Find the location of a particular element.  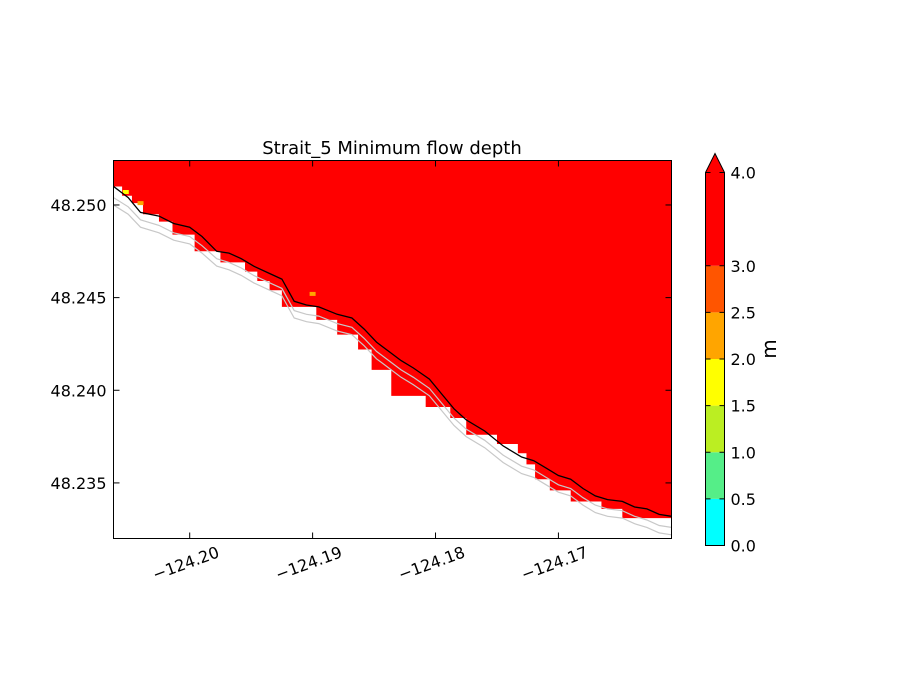

y-tick-label-0: 48.235 is located at coordinates (79, 483).